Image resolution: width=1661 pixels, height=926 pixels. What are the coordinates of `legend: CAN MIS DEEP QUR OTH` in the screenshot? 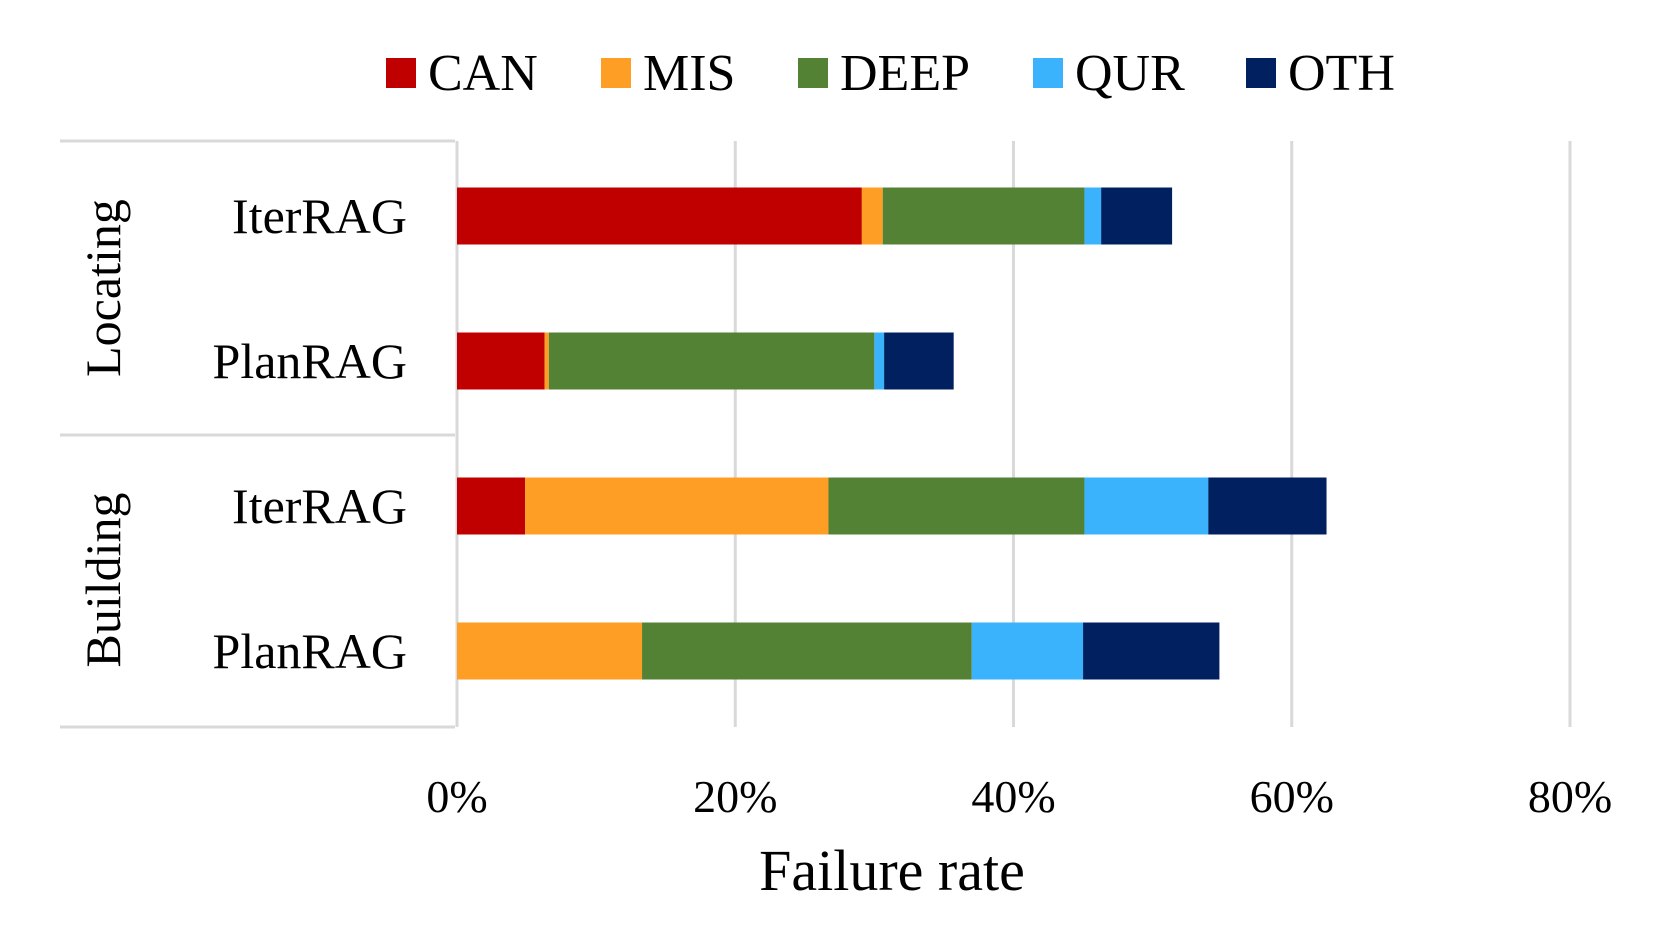 It's located at (890, 73).